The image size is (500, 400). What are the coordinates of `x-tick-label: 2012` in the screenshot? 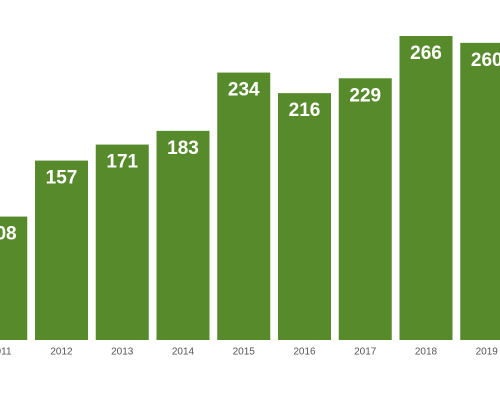 It's located at (61, 352).